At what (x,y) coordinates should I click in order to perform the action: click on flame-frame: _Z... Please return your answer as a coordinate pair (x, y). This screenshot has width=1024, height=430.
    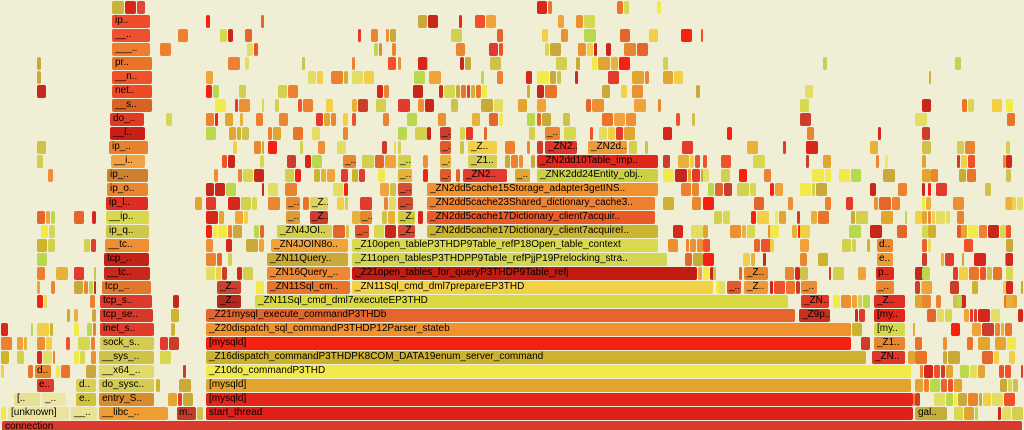
    Looking at the image, I should click on (319, 217).